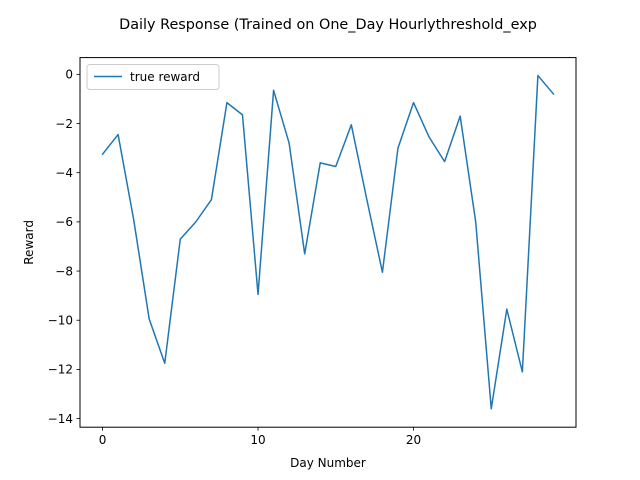  I want to click on legend: true reward, so click(153, 77).